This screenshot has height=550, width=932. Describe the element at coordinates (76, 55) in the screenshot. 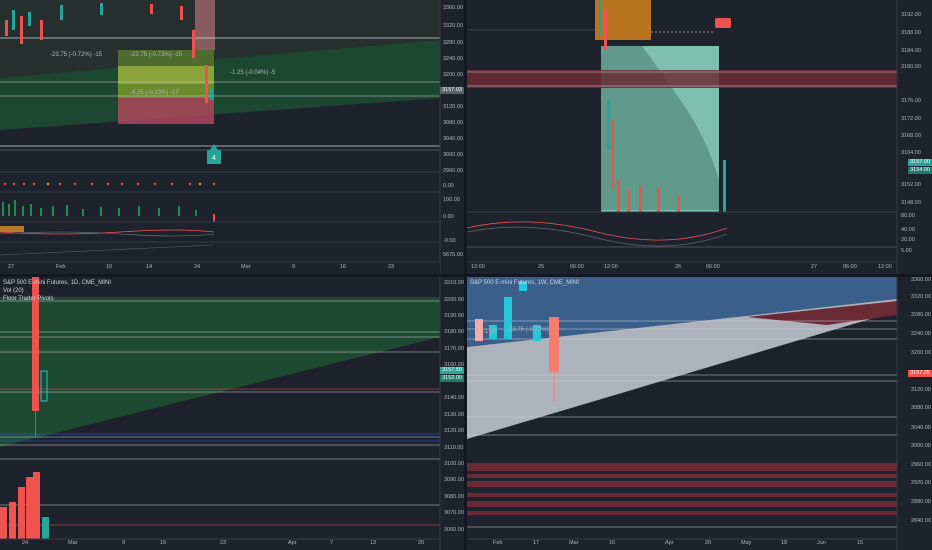

I see `svg-text: -23.75 (-0.72%) -15` at that location.